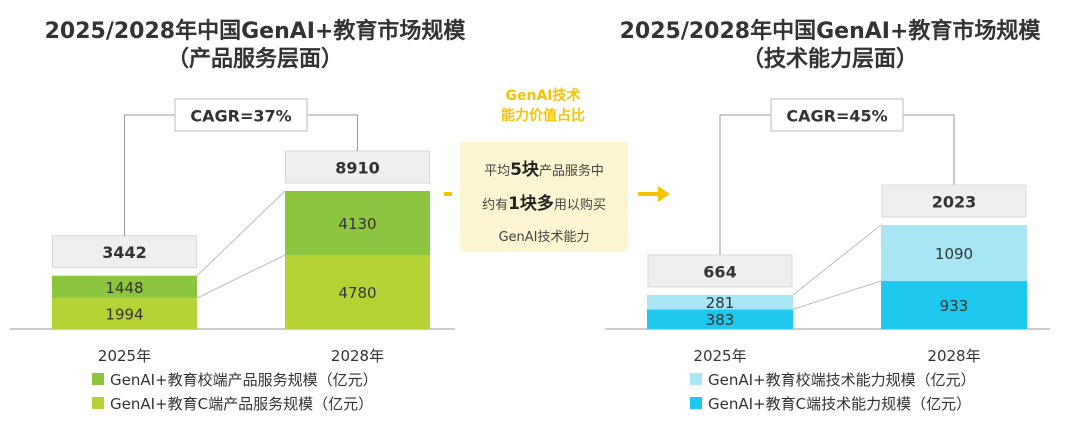 Image resolution: width=1080 pixels, height=423 pixels. Describe the element at coordinates (244, 379) in the screenshot. I see `left-legend-label-school: GenAI+教育校端产品服务规模（亿元）` at that location.